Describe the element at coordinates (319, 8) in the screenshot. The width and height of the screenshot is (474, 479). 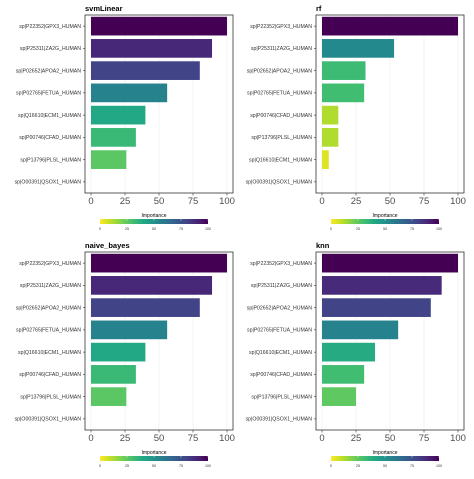
I see `panel-title: rf` at that location.